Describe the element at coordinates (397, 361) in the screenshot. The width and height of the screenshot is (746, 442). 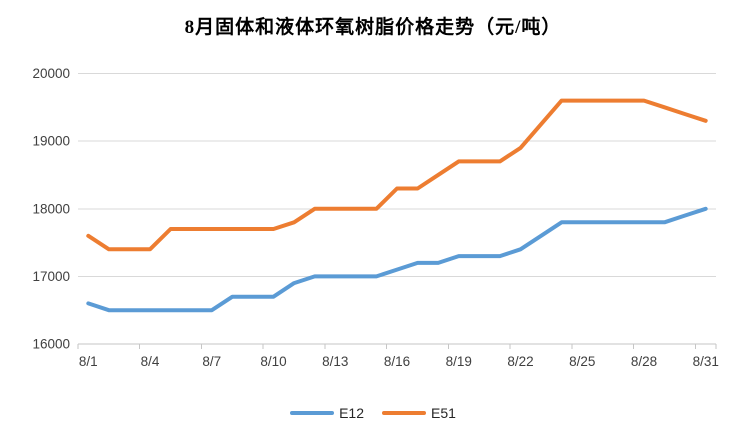
I see `x-axis-label: 8/16` at that location.